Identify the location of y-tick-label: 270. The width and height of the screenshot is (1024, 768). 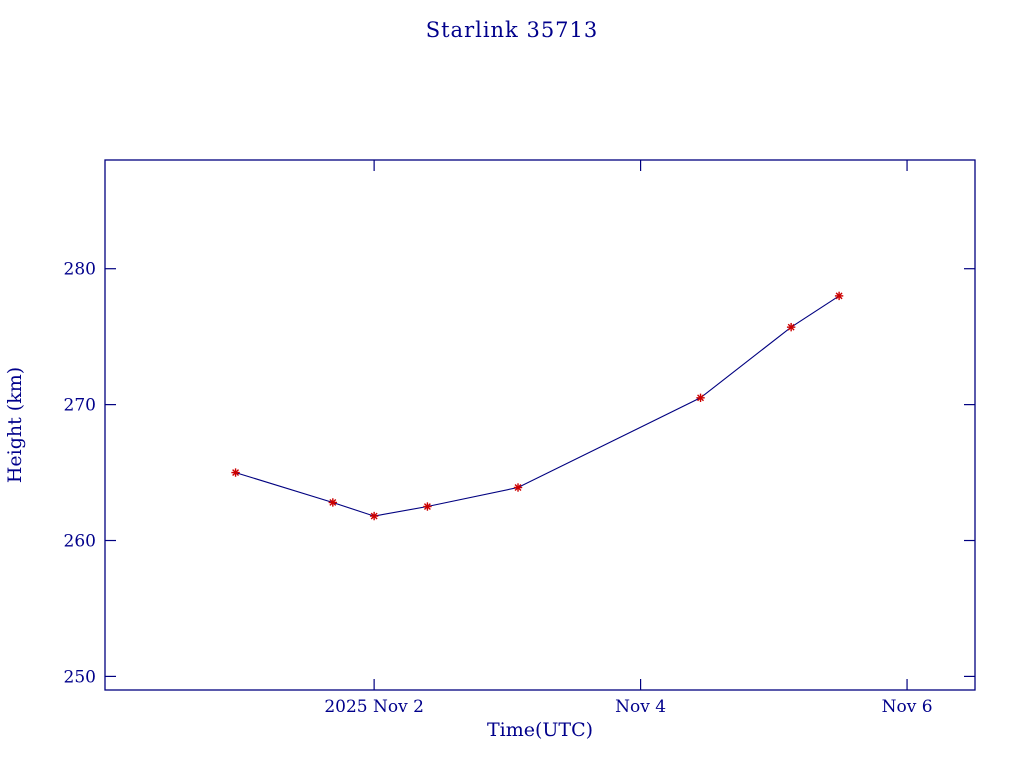
(80, 406).